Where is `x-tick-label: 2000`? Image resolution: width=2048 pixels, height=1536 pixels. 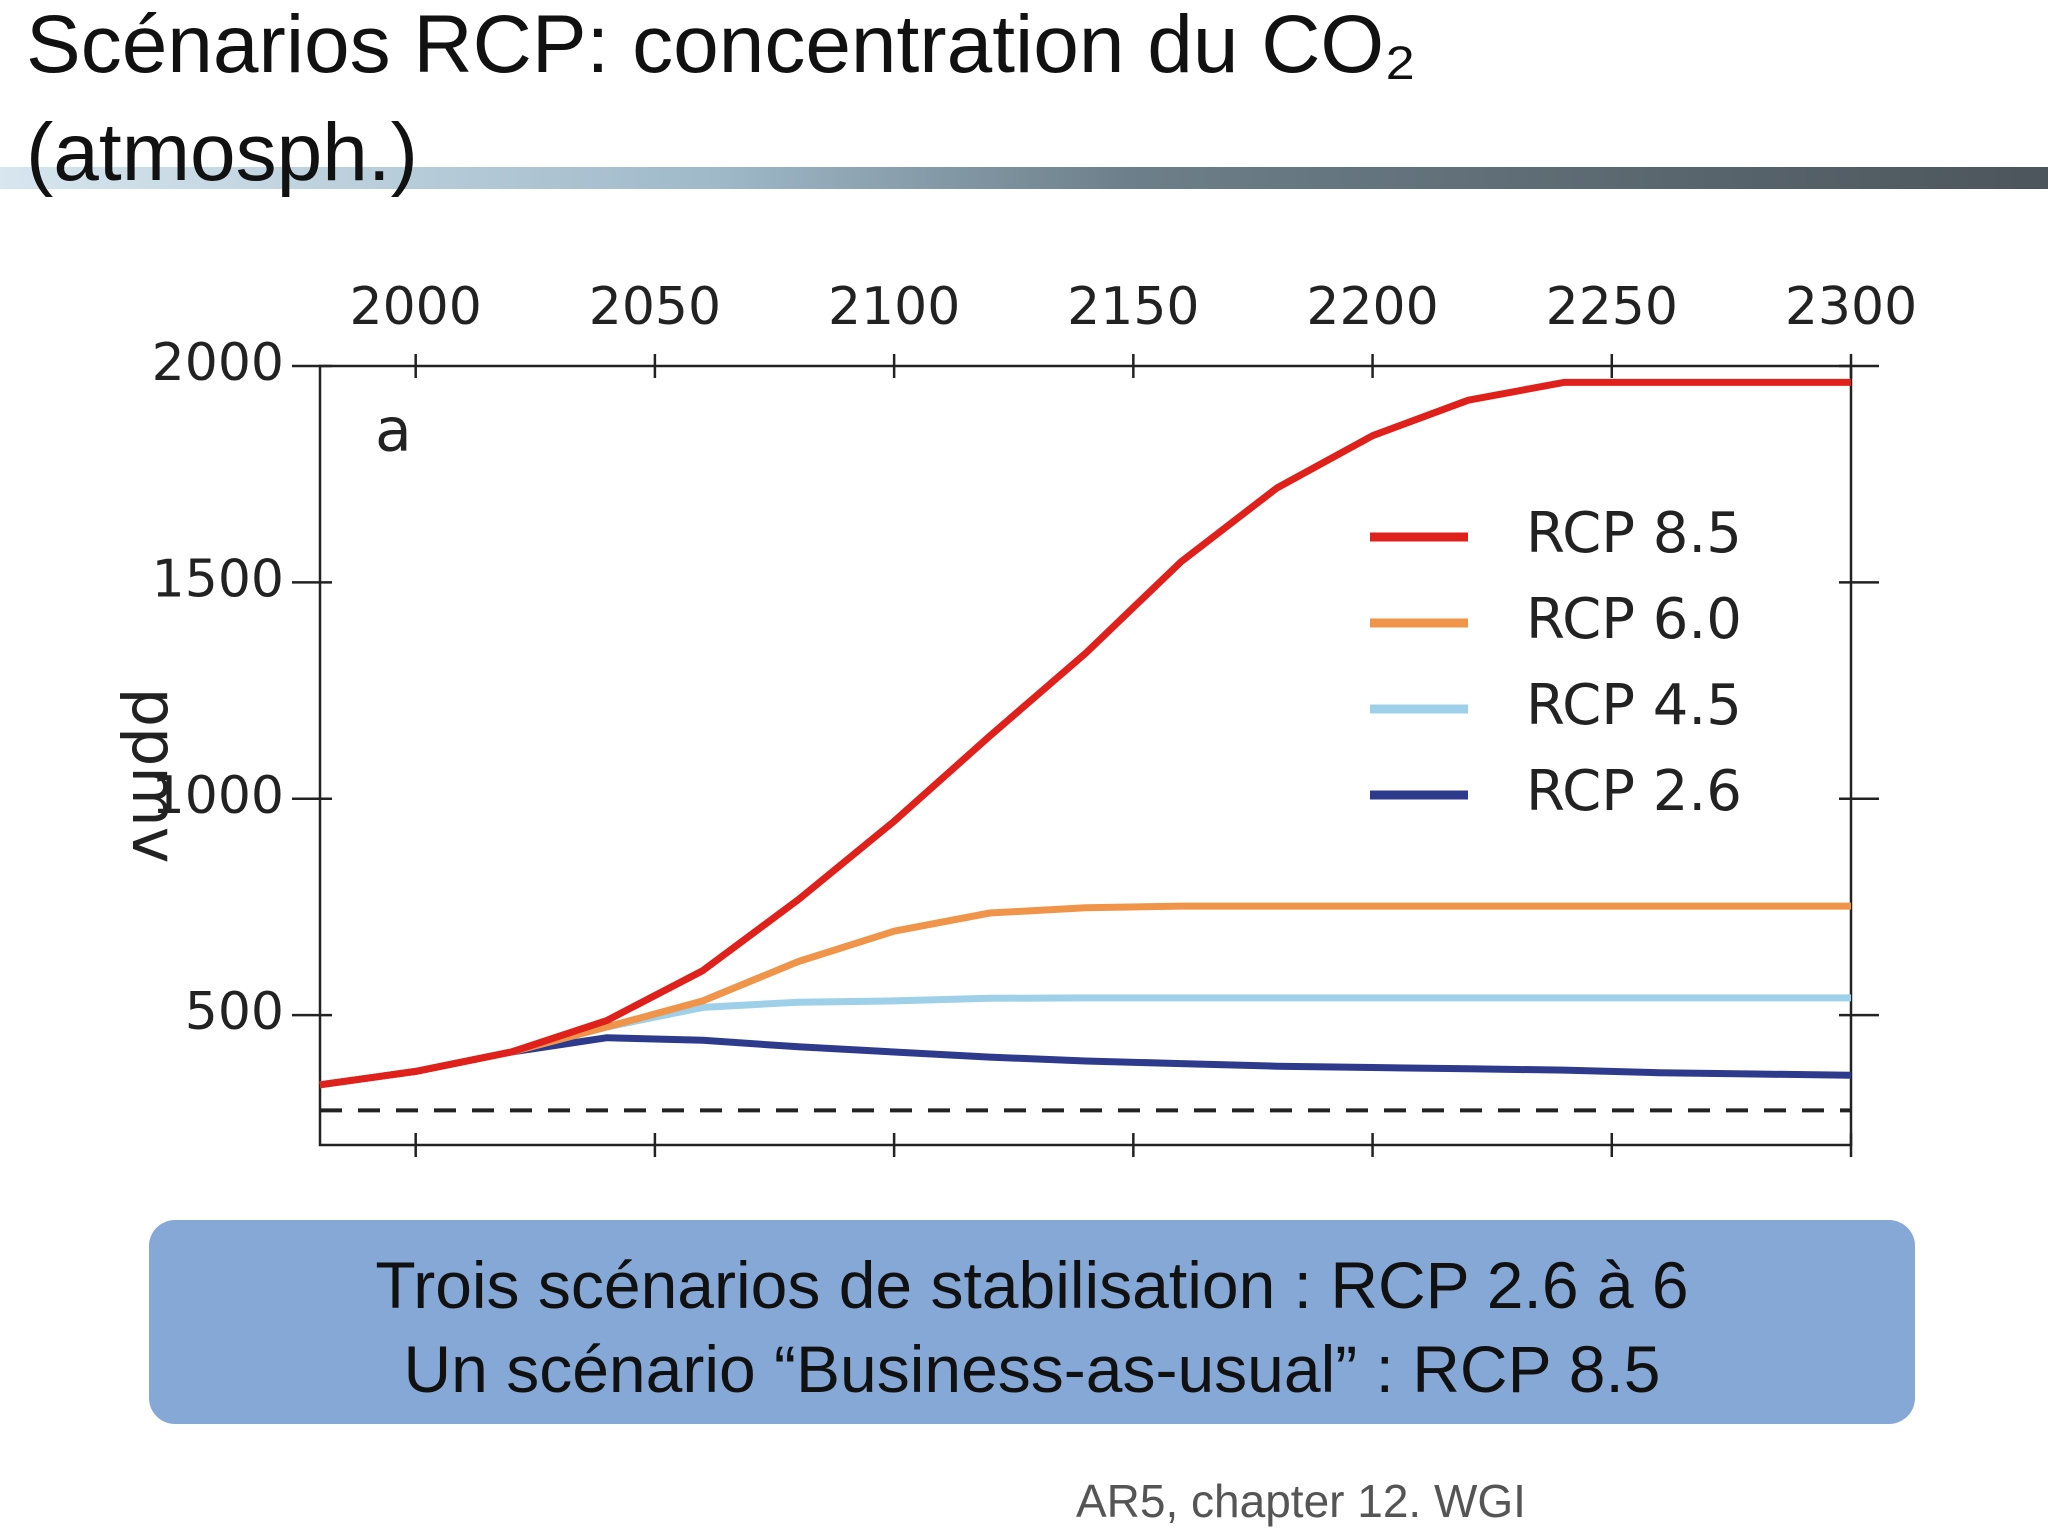 x-tick-label: 2000 is located at coordinates (416, 307).